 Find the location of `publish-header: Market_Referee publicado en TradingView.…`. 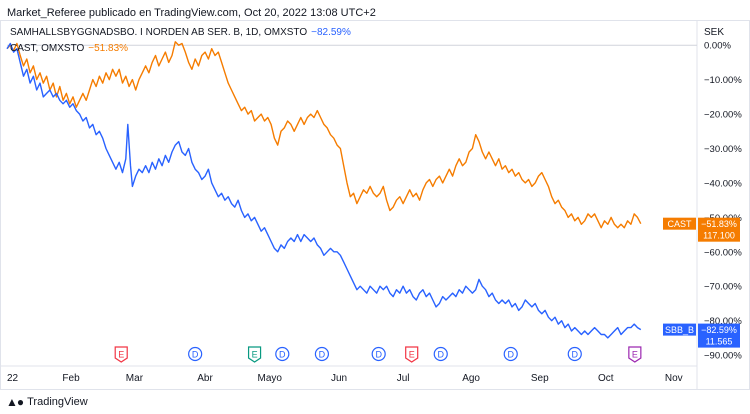

publish-header: Market_Referee publicado en TradingView.… is located at coordinates (191, 13).